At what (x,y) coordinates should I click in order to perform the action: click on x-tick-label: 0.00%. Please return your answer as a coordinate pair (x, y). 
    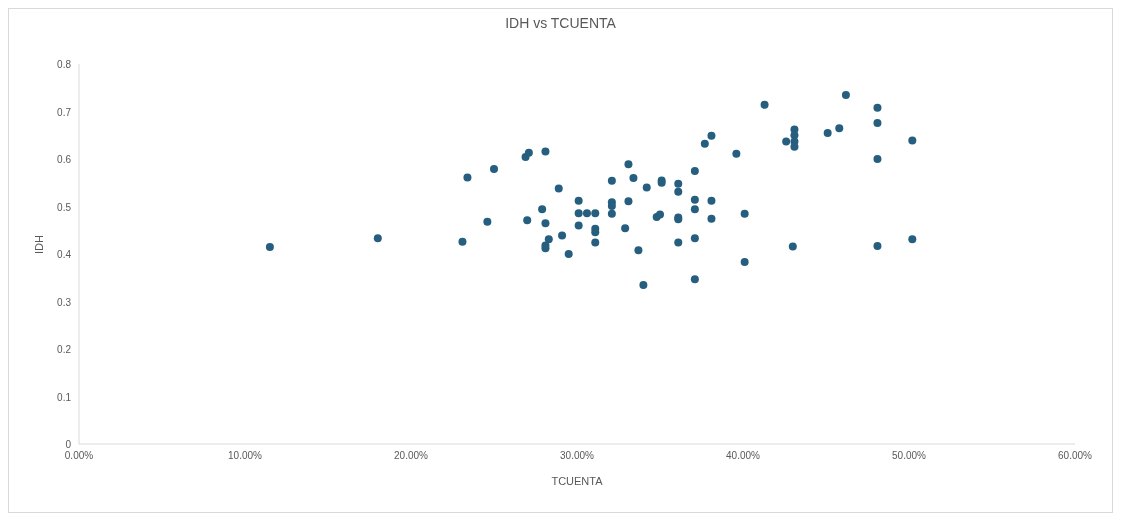
    Looking at the image, I should click on (79, 456).